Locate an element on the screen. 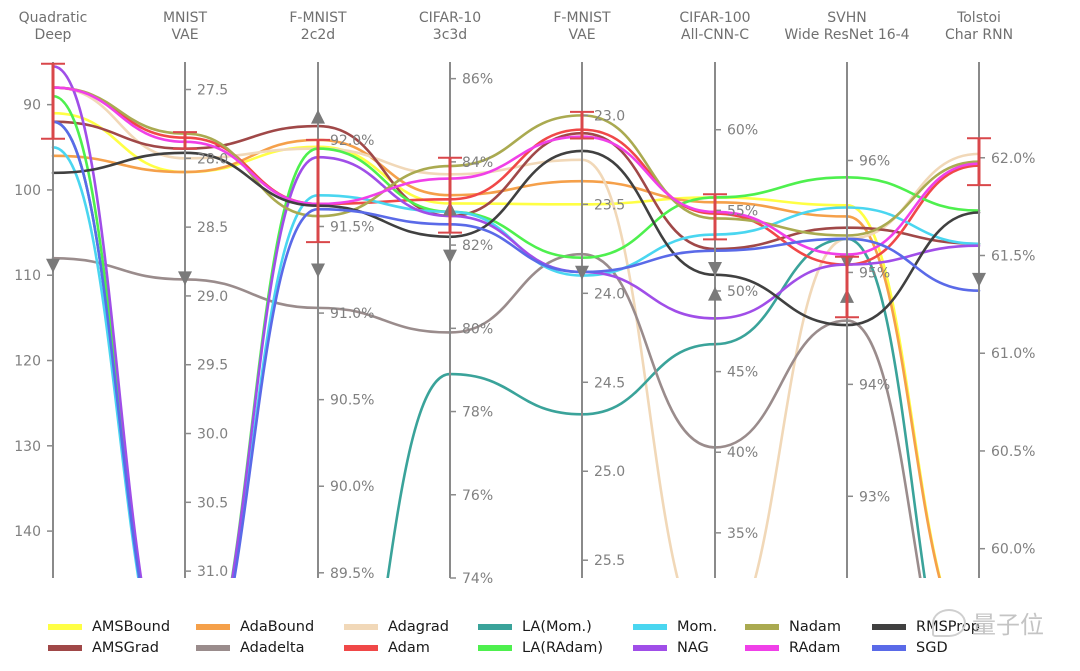 This screenshot has width=1080, height=671. tick-label: 55% is located at coordinates (742, 211).